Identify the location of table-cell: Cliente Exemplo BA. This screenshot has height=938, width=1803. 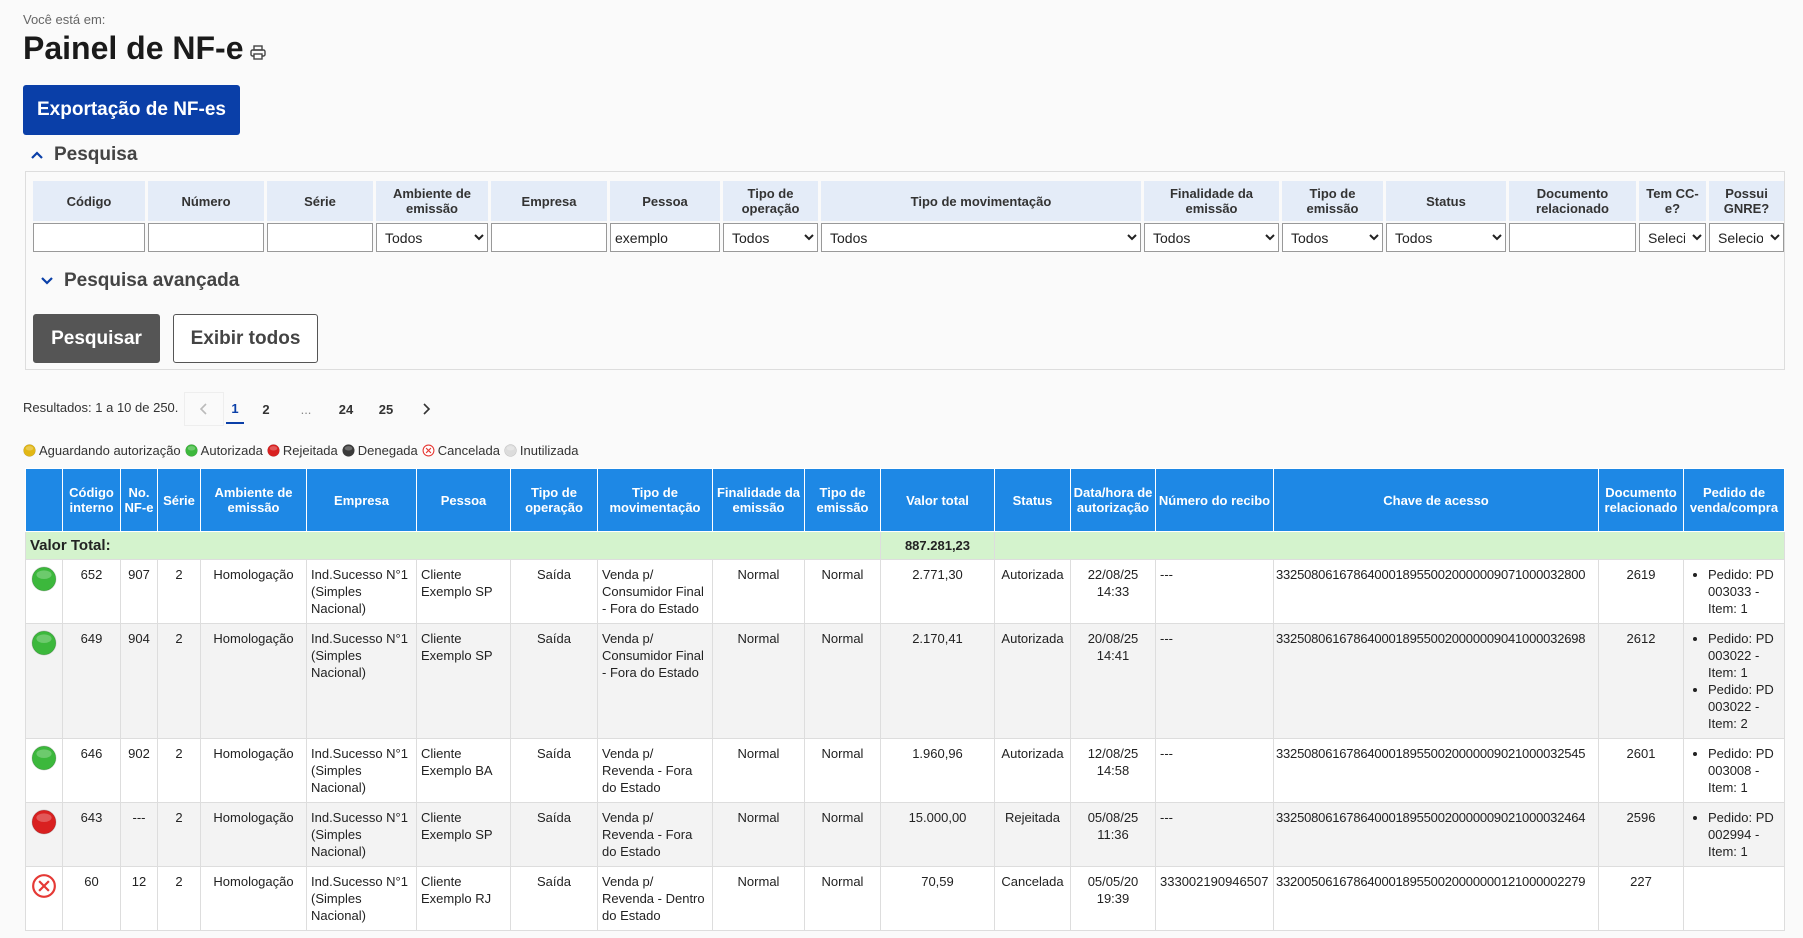
(463, 770).